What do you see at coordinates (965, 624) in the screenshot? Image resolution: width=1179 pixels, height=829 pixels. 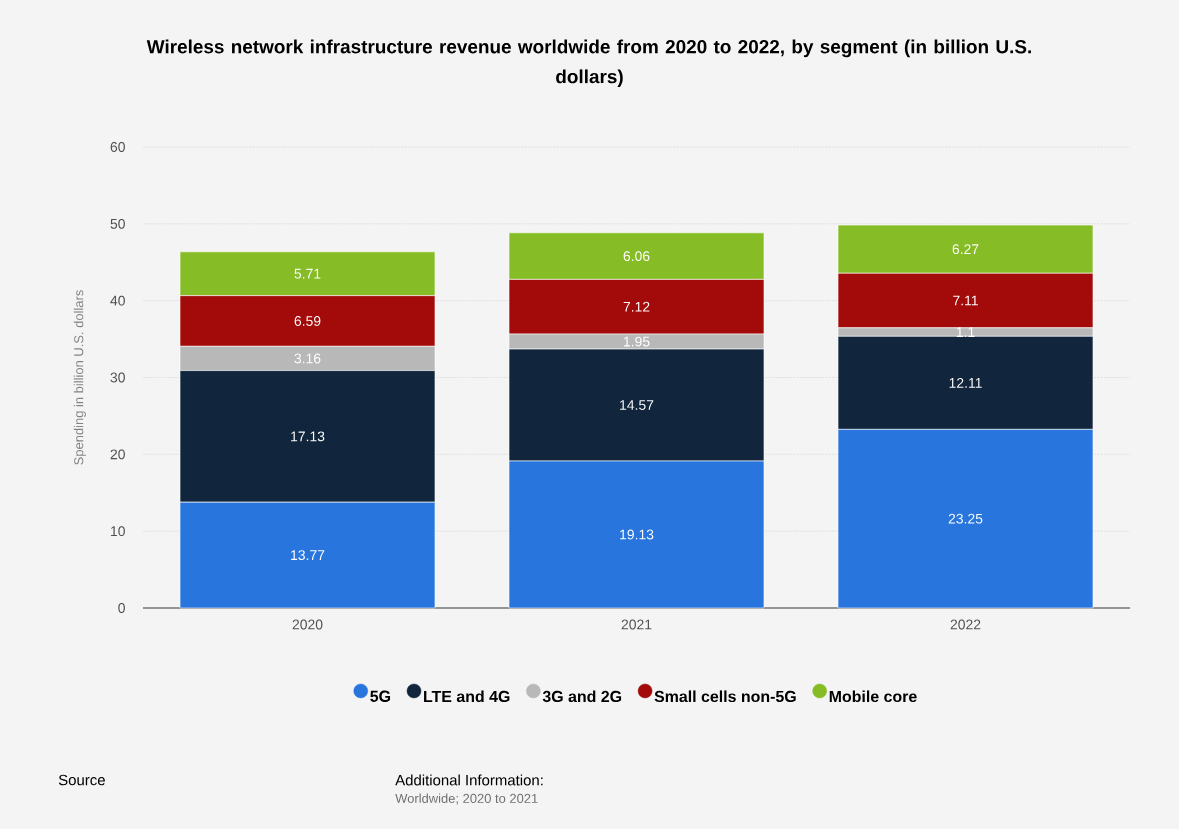 I see `x-tick-label: 2022` at bounding box center [965, 624].